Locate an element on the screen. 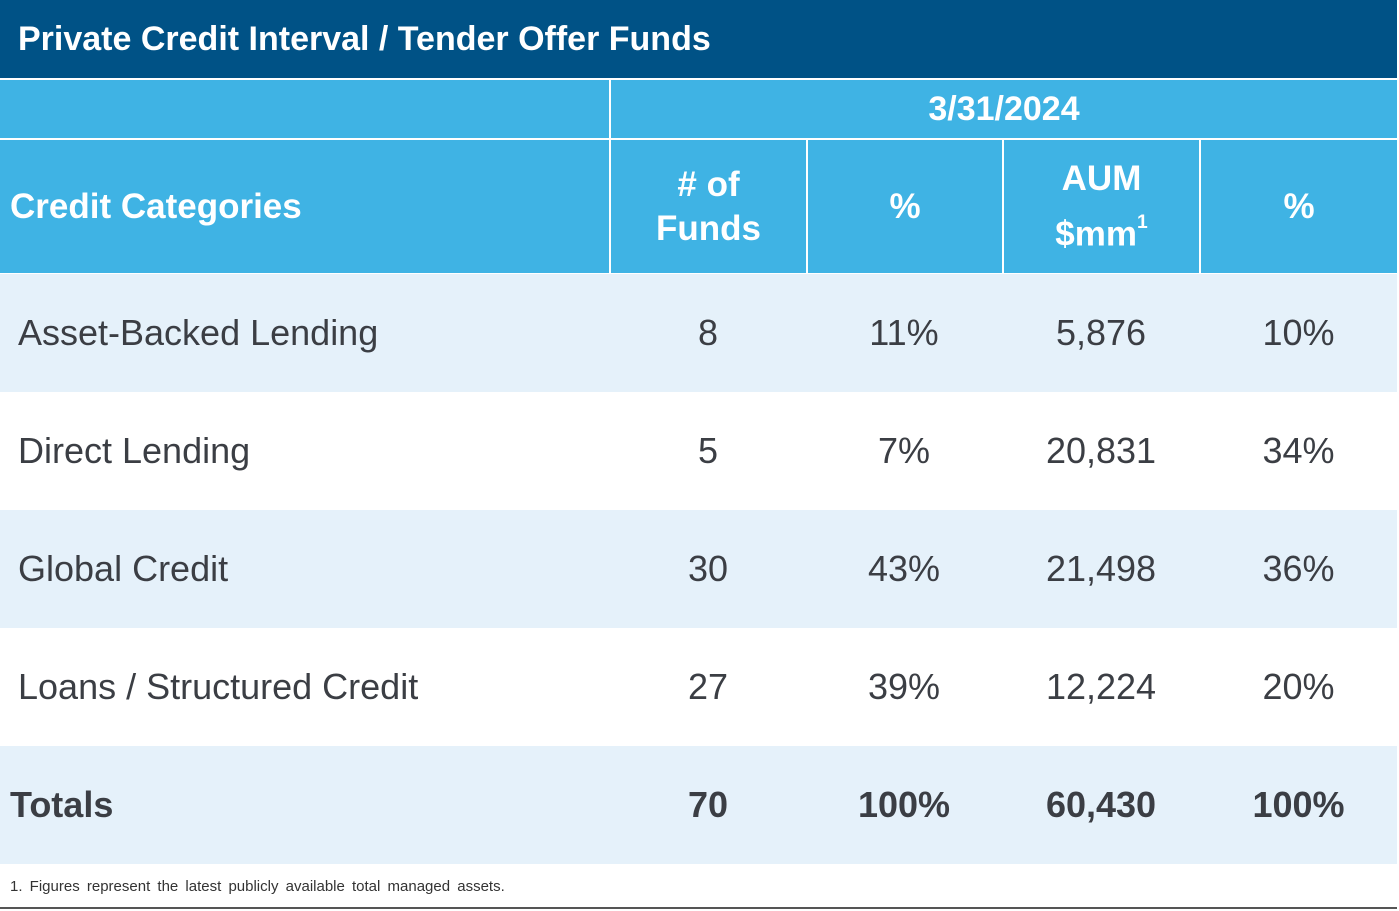 Image resolution: width=1399 pixels, height=911 pixels. row-pct-funds: 39% is located at coordinates (904, 686).